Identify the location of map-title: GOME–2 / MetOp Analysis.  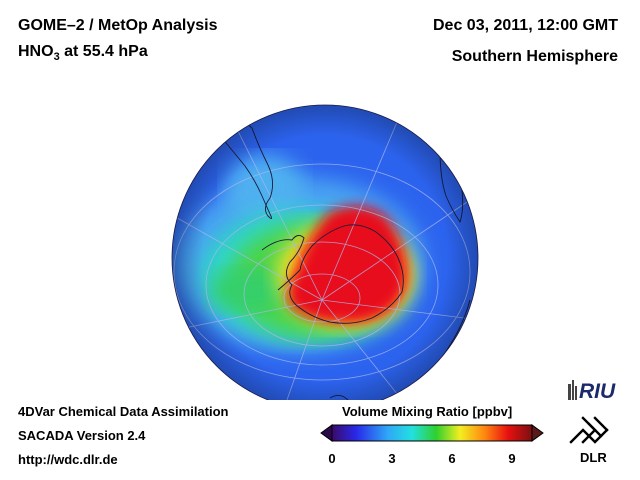
(118, 25).